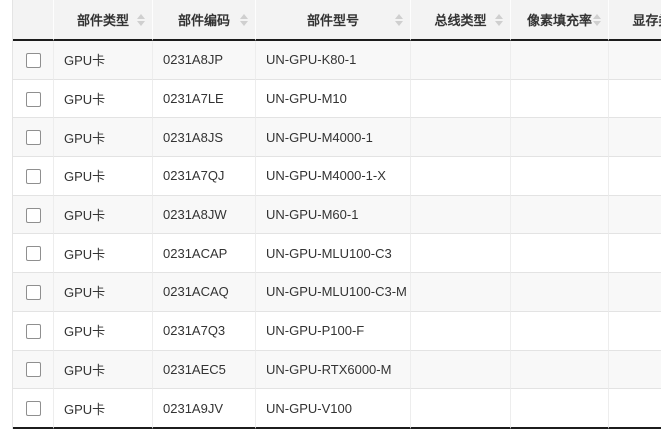 This screenshot has width=661, height=437. I want to click on cell-text: 0231A7Q3, so click(194, 331).